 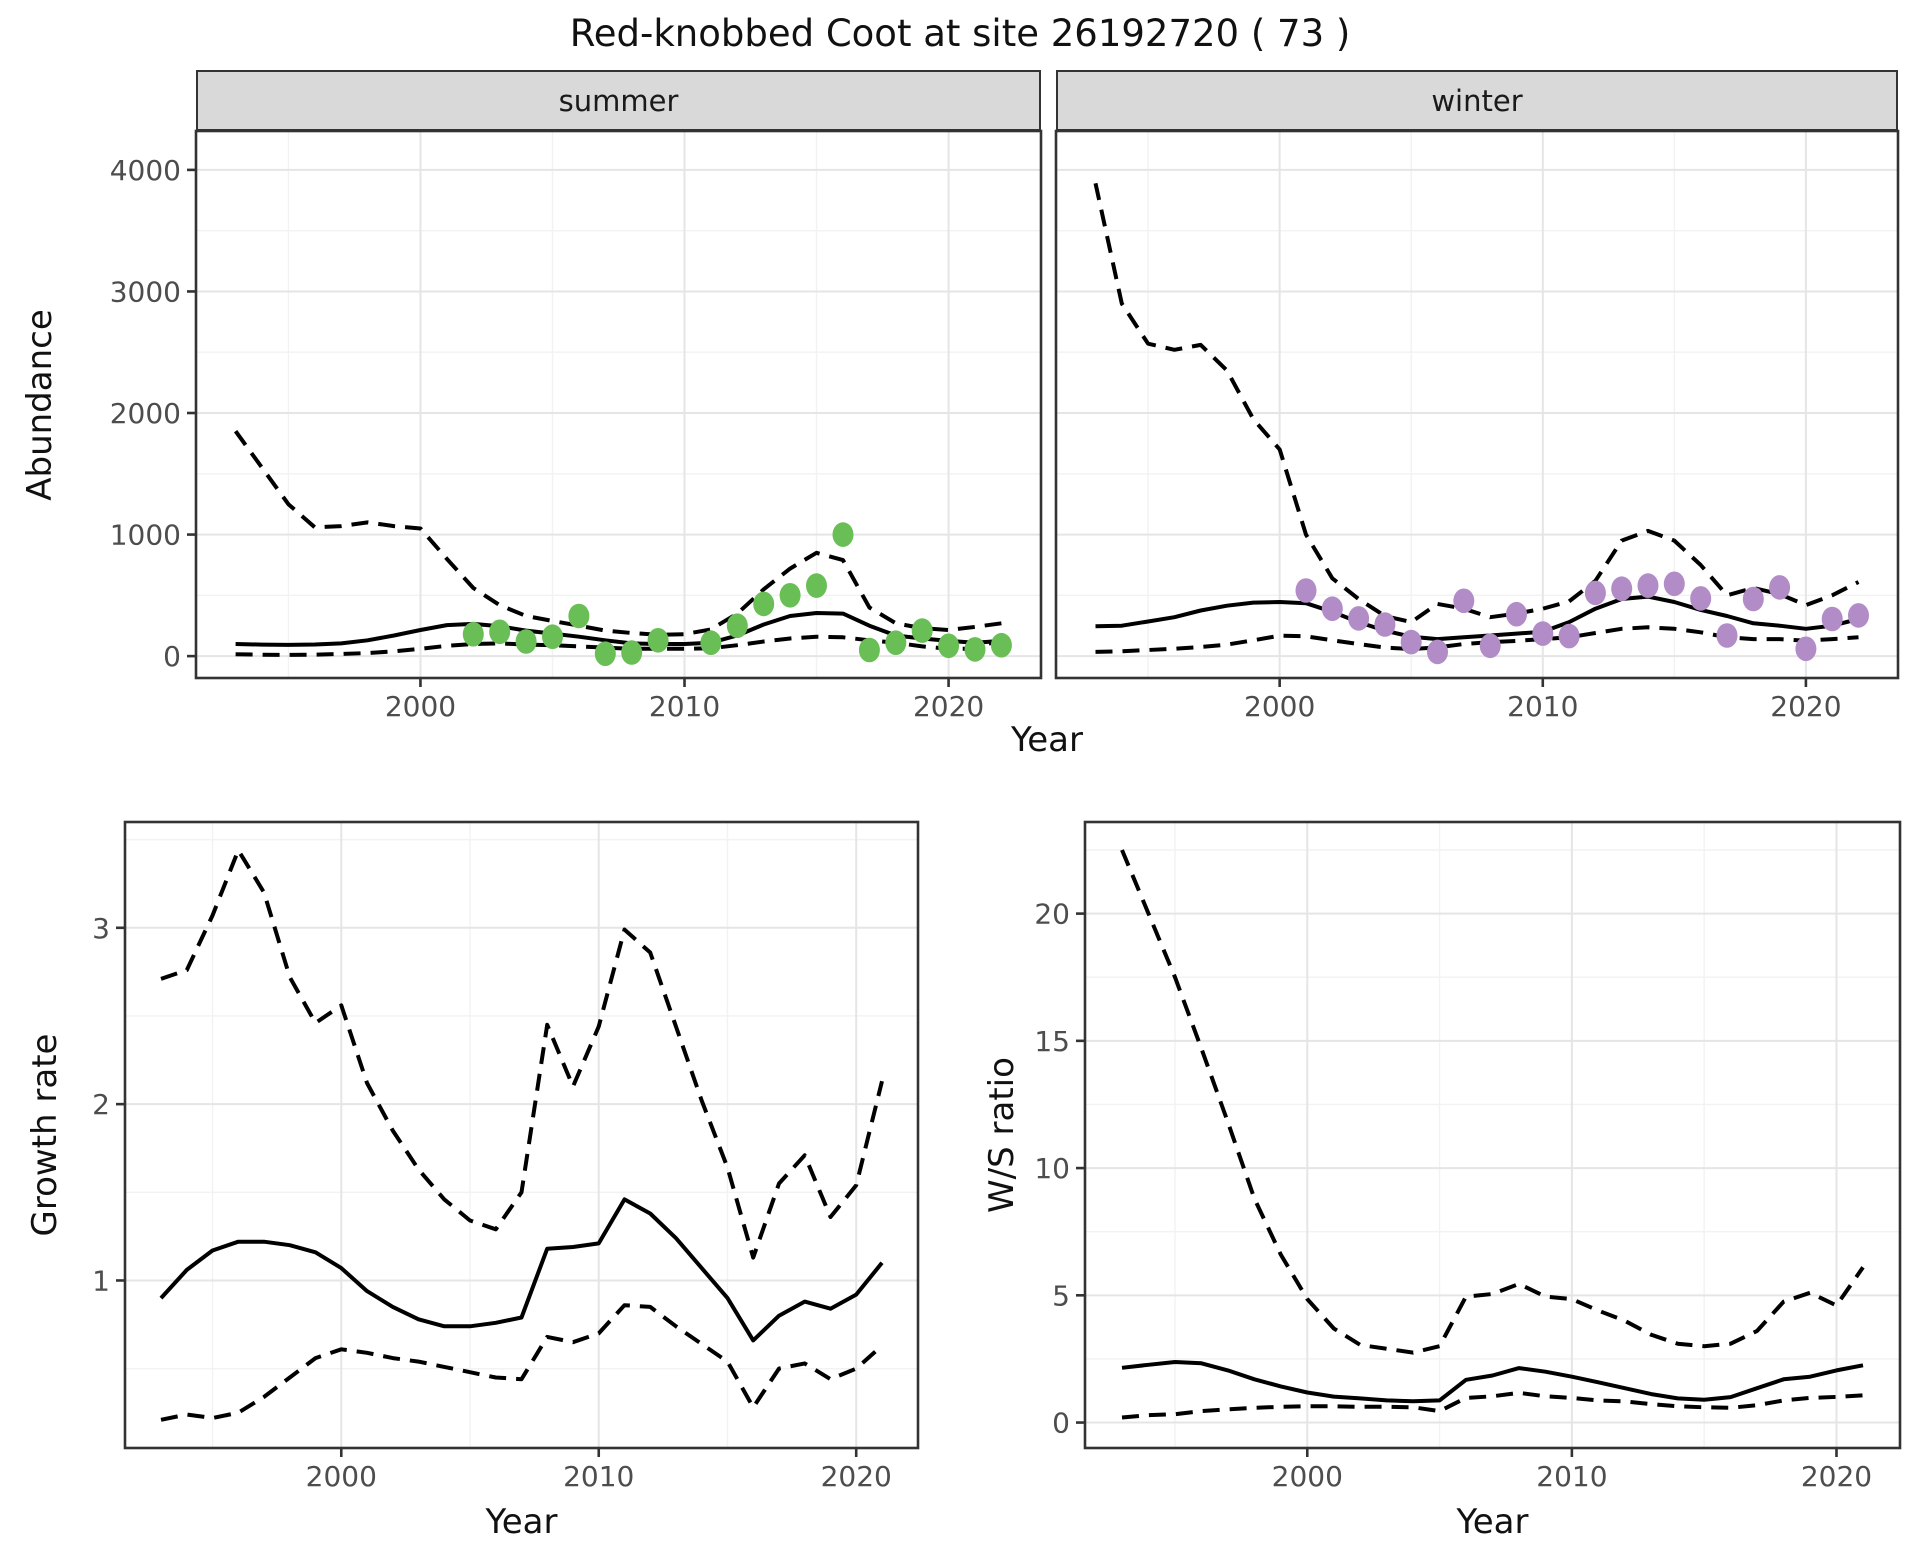 I want to click on y-tick-label: 1, so click(x=101, y=1280).